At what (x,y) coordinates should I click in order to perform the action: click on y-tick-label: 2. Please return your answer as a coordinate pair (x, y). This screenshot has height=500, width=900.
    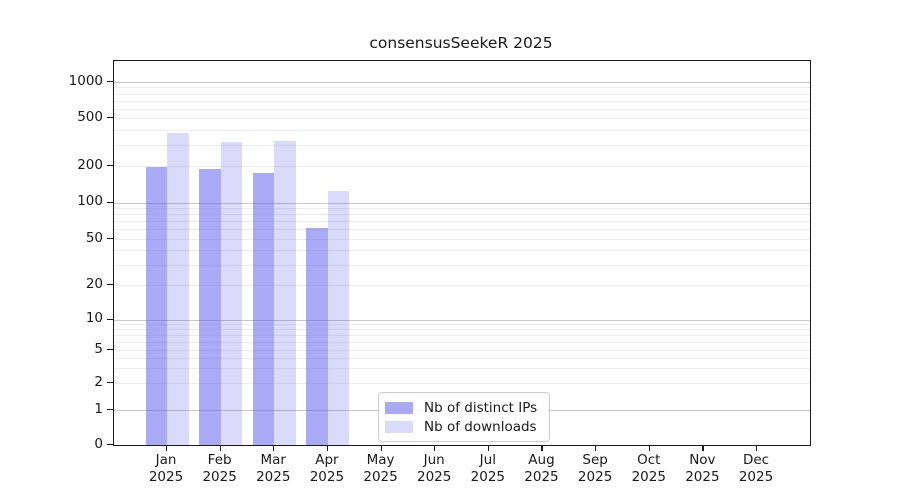
    Looking at the image, I should click on (98, 381).